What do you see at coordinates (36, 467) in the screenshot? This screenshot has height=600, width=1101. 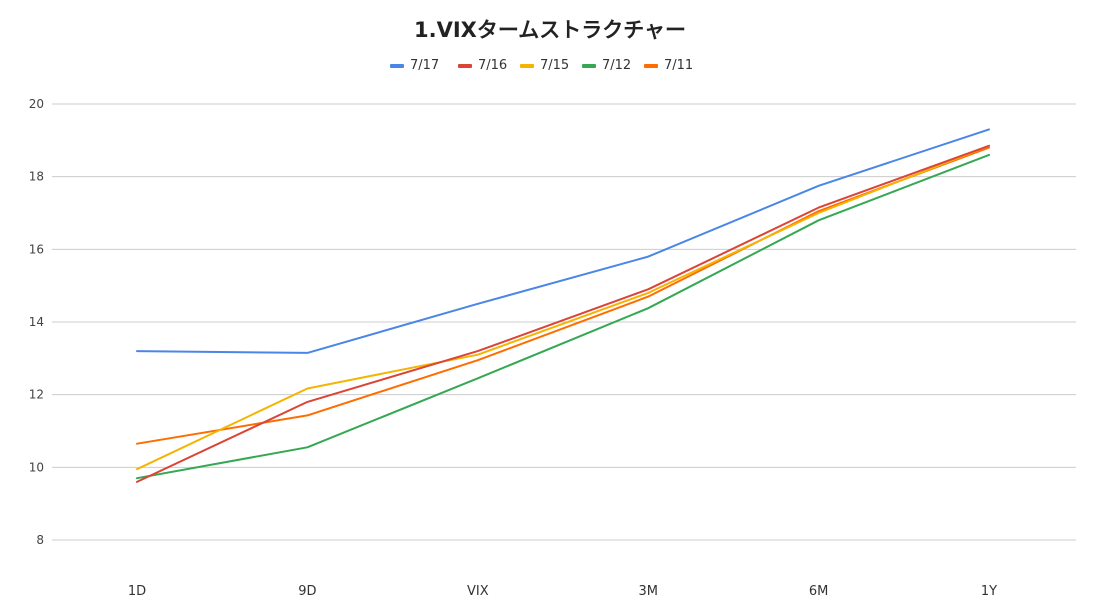 I see `y-tick-label: 10` at bounding box center [36, 467].